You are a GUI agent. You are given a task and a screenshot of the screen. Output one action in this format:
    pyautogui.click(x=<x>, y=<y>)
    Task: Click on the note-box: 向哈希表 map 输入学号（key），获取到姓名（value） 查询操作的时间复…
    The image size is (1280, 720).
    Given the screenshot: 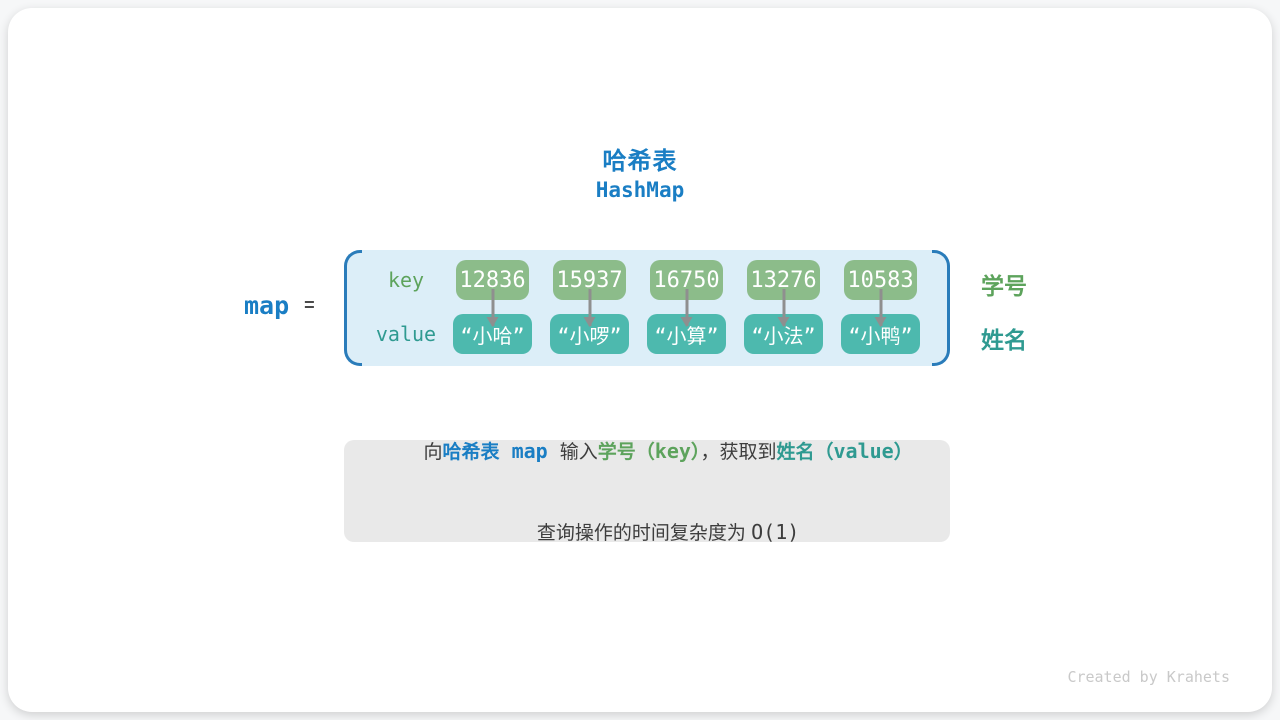 What is the action you would take?
    pyautogui.click(x=647, y=491)
    